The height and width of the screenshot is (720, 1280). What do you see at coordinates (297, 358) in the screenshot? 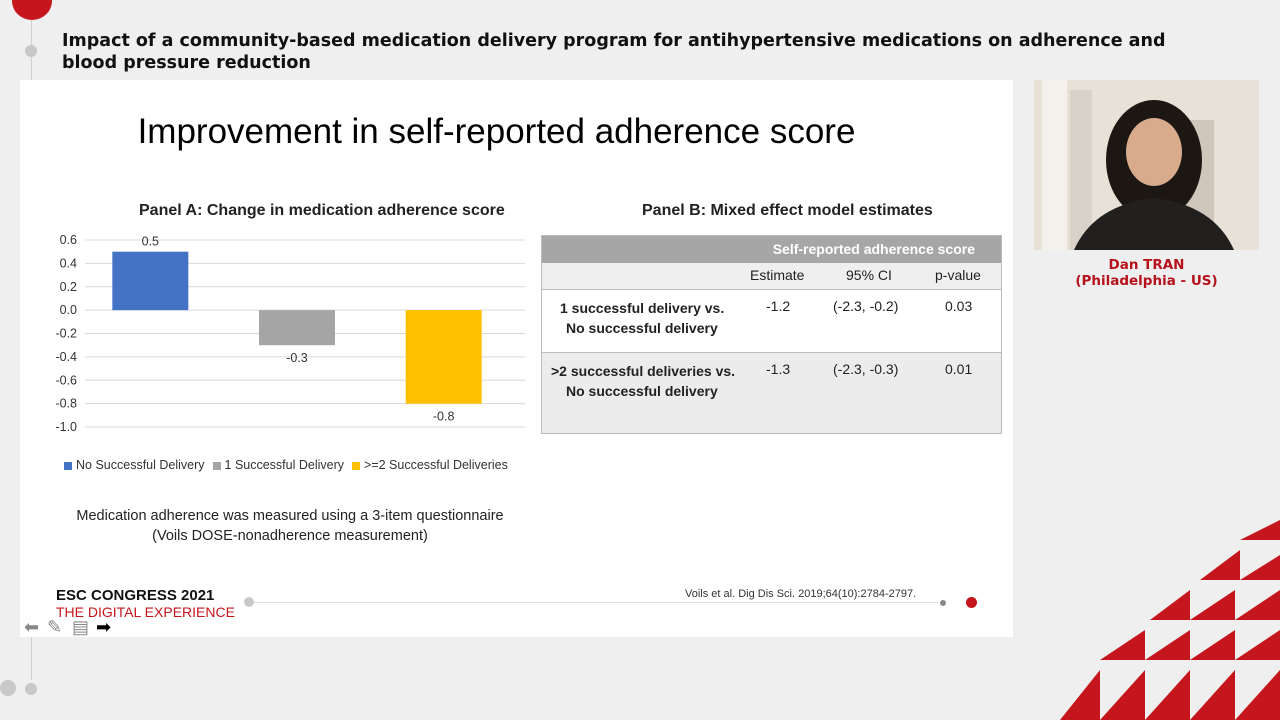
I see `data-label: -0.3` at bounding box center [297, 358].